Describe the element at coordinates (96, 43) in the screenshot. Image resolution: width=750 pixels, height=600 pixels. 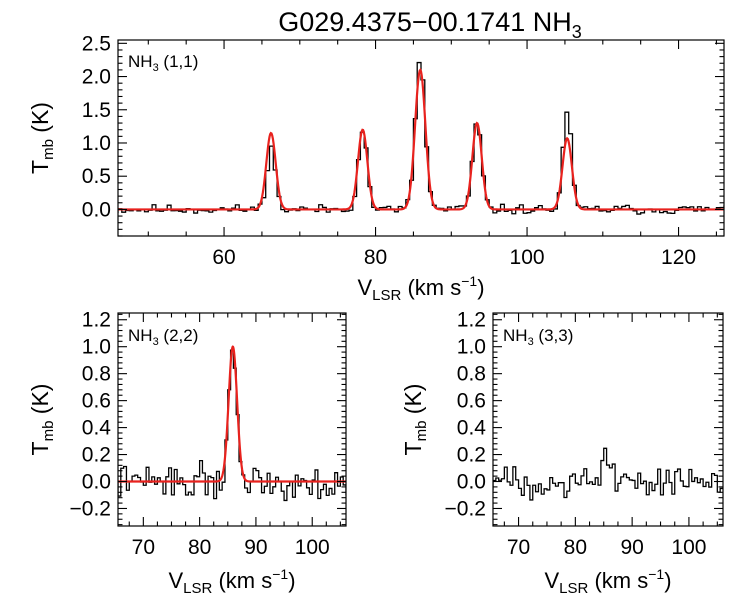
I see `y-tick-label: 2.5` at that location.